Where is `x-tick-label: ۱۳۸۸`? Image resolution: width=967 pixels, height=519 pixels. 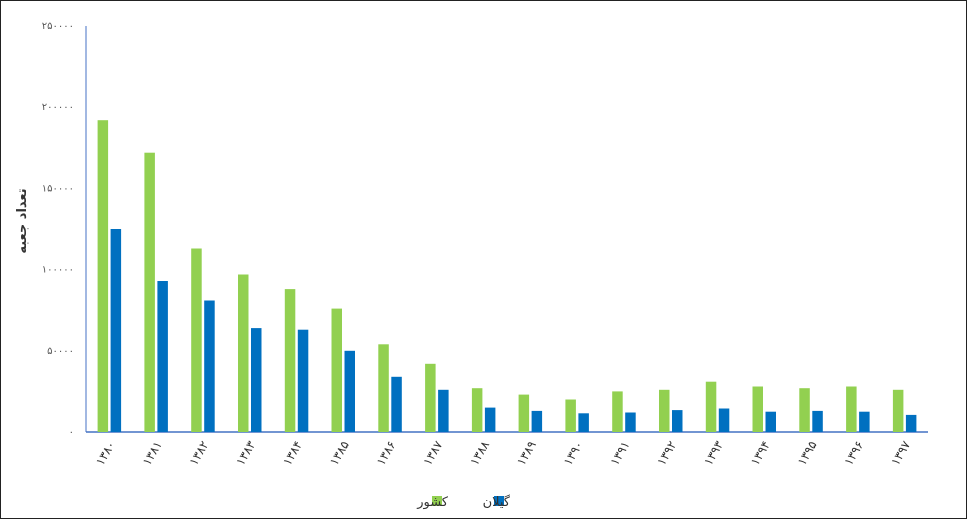
x-tick-label: ۱۳۸۸ is located at coordinates (479, 453).